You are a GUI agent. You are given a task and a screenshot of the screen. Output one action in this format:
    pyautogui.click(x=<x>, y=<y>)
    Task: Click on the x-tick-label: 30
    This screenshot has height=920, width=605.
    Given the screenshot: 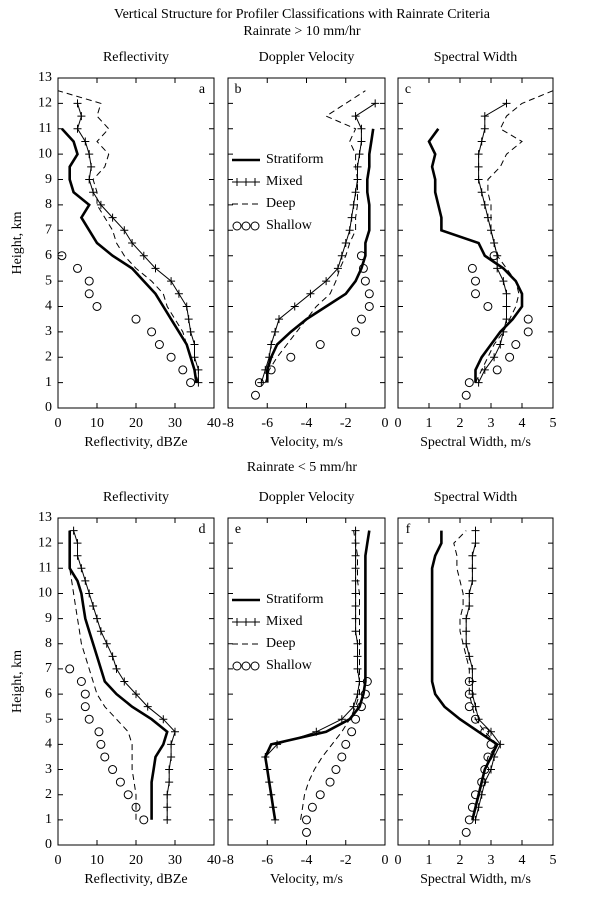 What is the action you would take?
    pyautogui.click(x=175, y=860)
    